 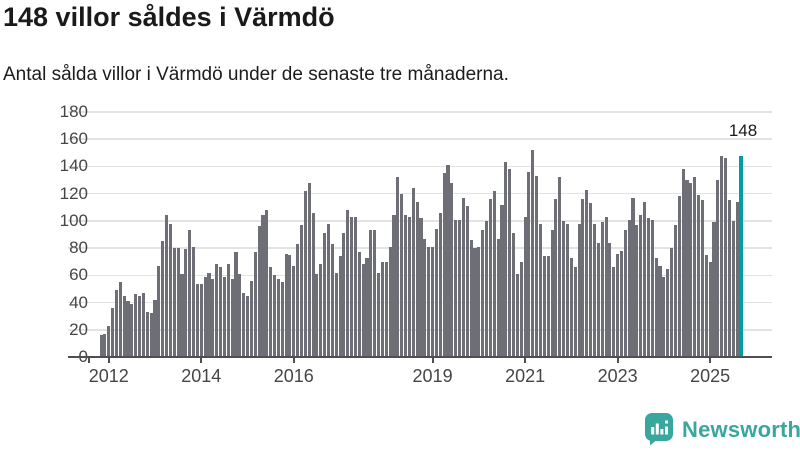 I want to click on highlight-value-label: 148, so click(x=743, y=130).